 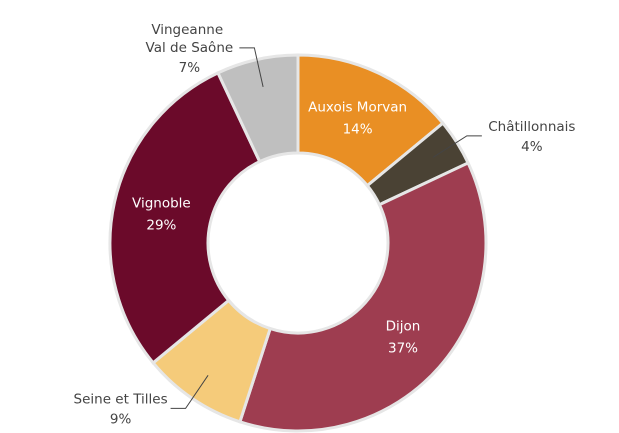 What do you see at coordinates (190, 39) in the screenshot?
I see `slice-label: Vingeanne Val de Saône` at bounding box center [190, 39].